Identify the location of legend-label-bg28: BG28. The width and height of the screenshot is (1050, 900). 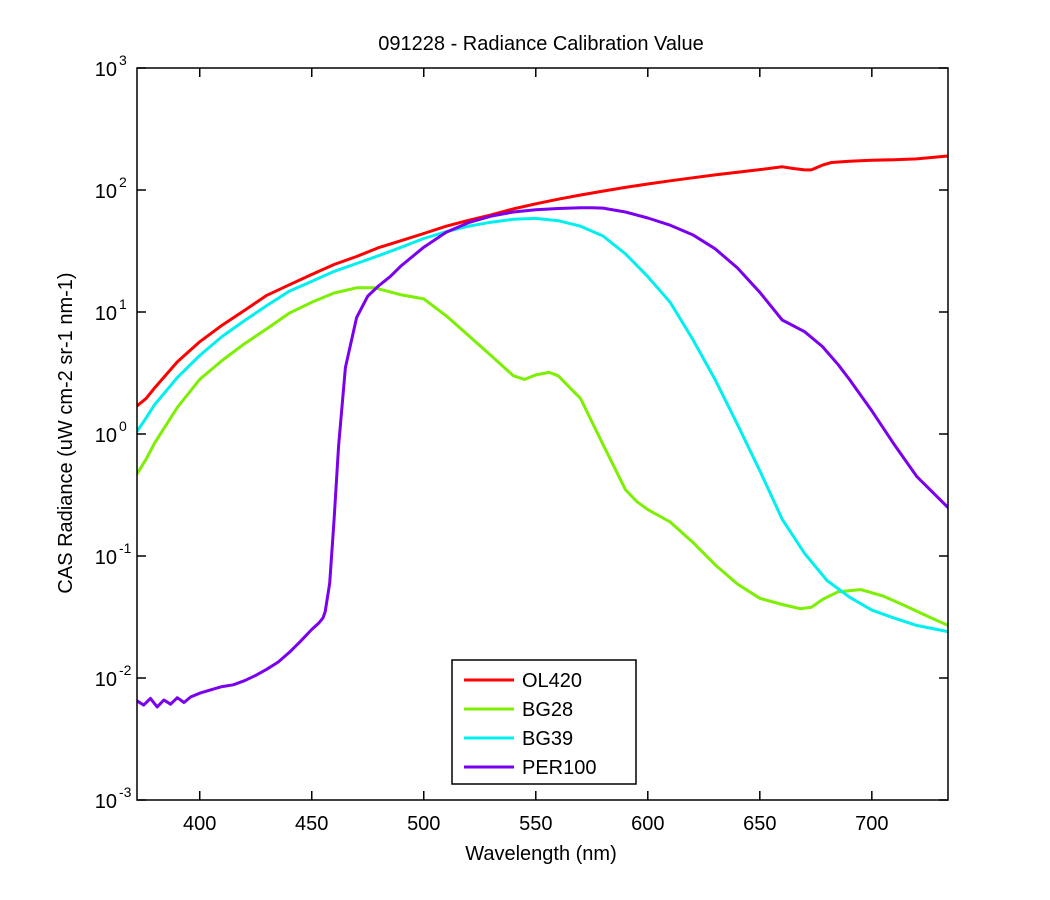
(547, 710).